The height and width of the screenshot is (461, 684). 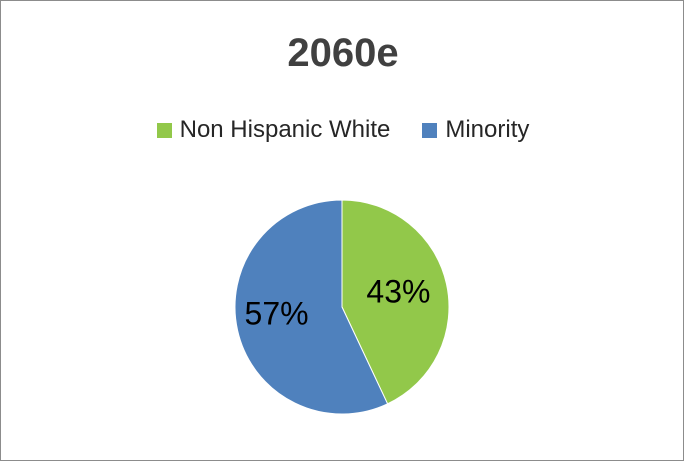 I want to click on legend-swatch-minority, so click(x=430, y=130).